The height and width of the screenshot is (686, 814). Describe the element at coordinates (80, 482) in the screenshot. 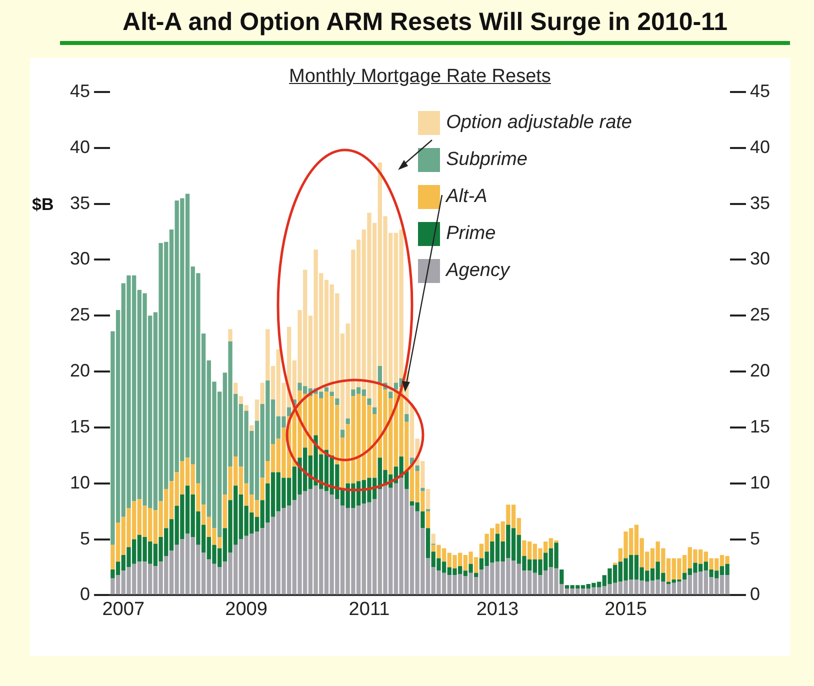

I see `y-tick-label: 10` at that location.